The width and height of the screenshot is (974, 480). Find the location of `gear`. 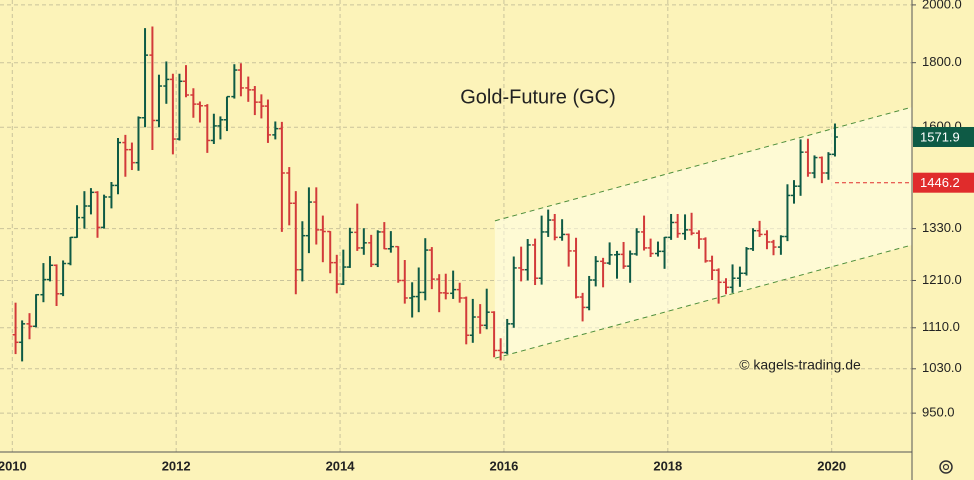

gear is located at coordinates (946, 467).